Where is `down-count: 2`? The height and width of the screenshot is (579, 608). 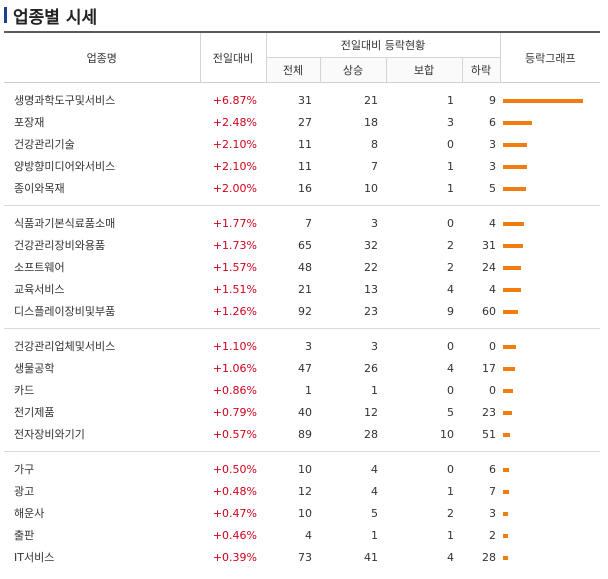
down-count: 2 is located at coordinates (493, 535).